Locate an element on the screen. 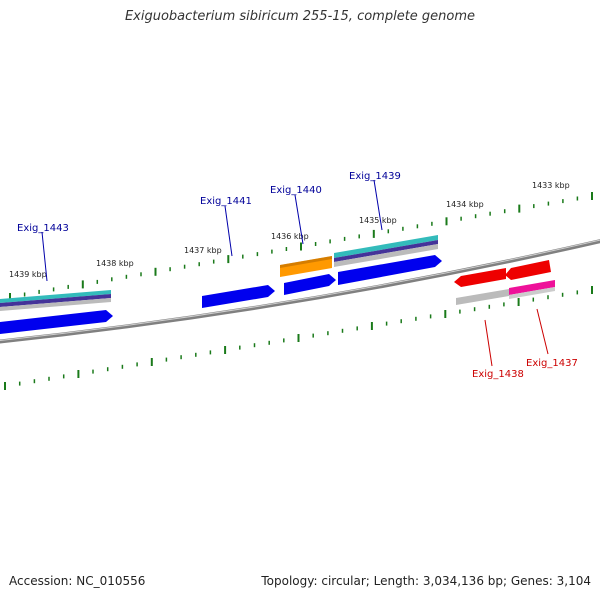  gene-label-exig-1440: Exig_1440 is located at coordinates (296, 190).